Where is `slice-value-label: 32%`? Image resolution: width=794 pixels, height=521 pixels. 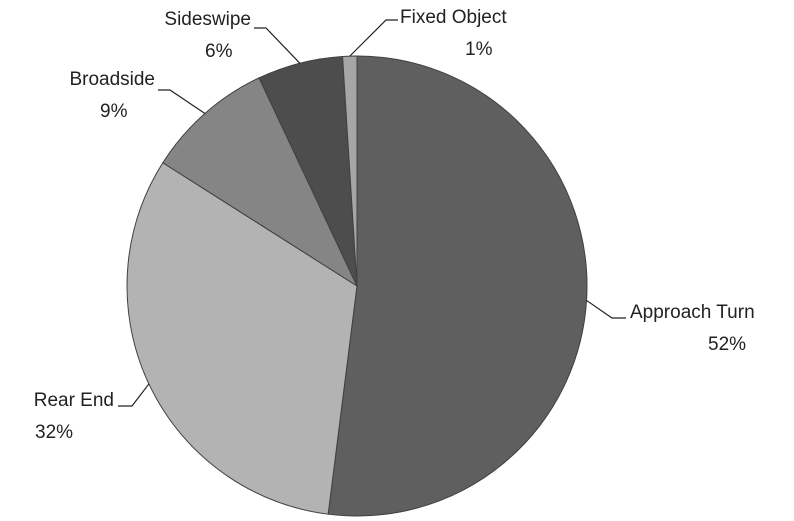 slice-value-label: 32% is located at coordinates (54, 432).